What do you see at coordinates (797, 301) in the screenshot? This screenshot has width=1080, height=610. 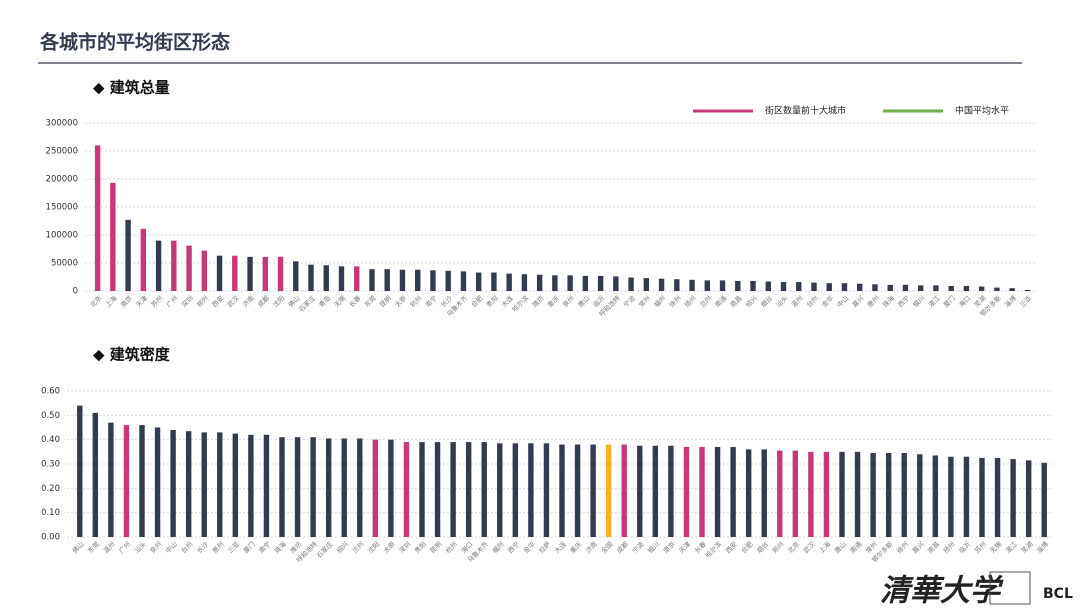 I see `x-tick-label: 温州` at bounding box center [797, 301].